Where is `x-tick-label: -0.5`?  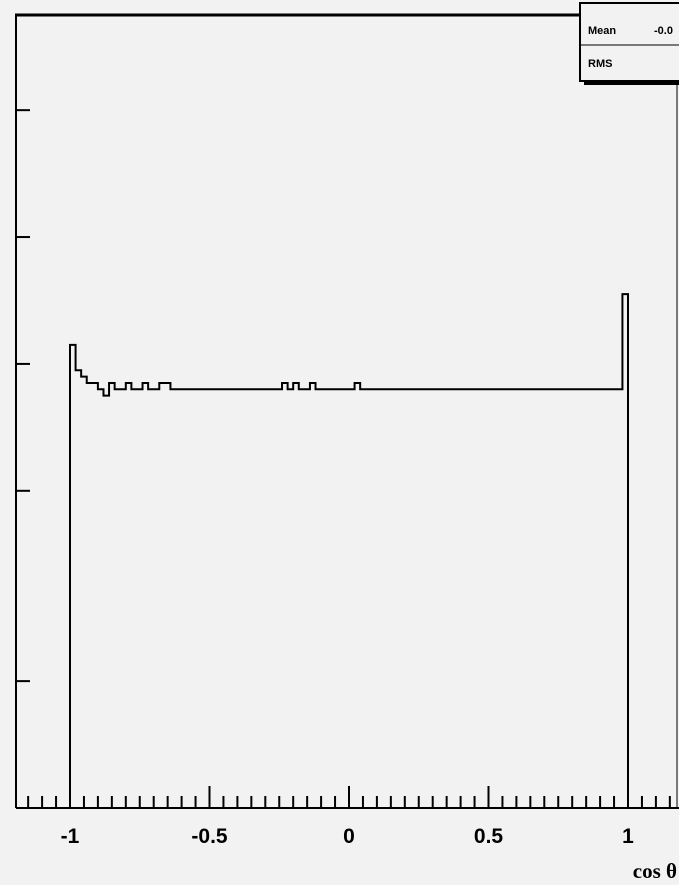
x-tick-label: -0.5 is located at coordinates (209, 836).